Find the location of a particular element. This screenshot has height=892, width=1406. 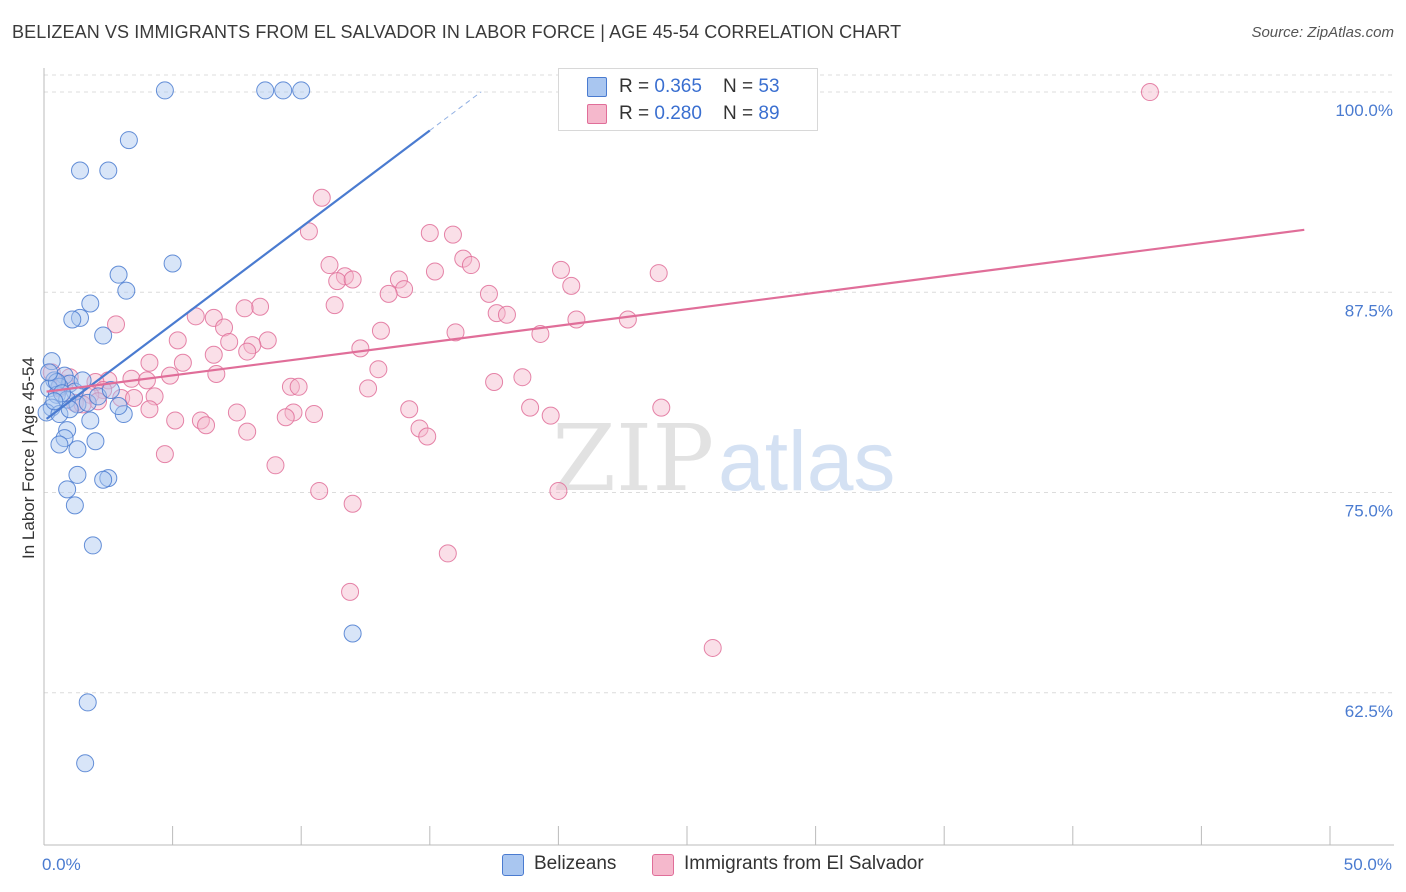

correlation-legend: R = 0.365 N = 53 R = 0.280 N = 89 is located at coordinates (688, 99).